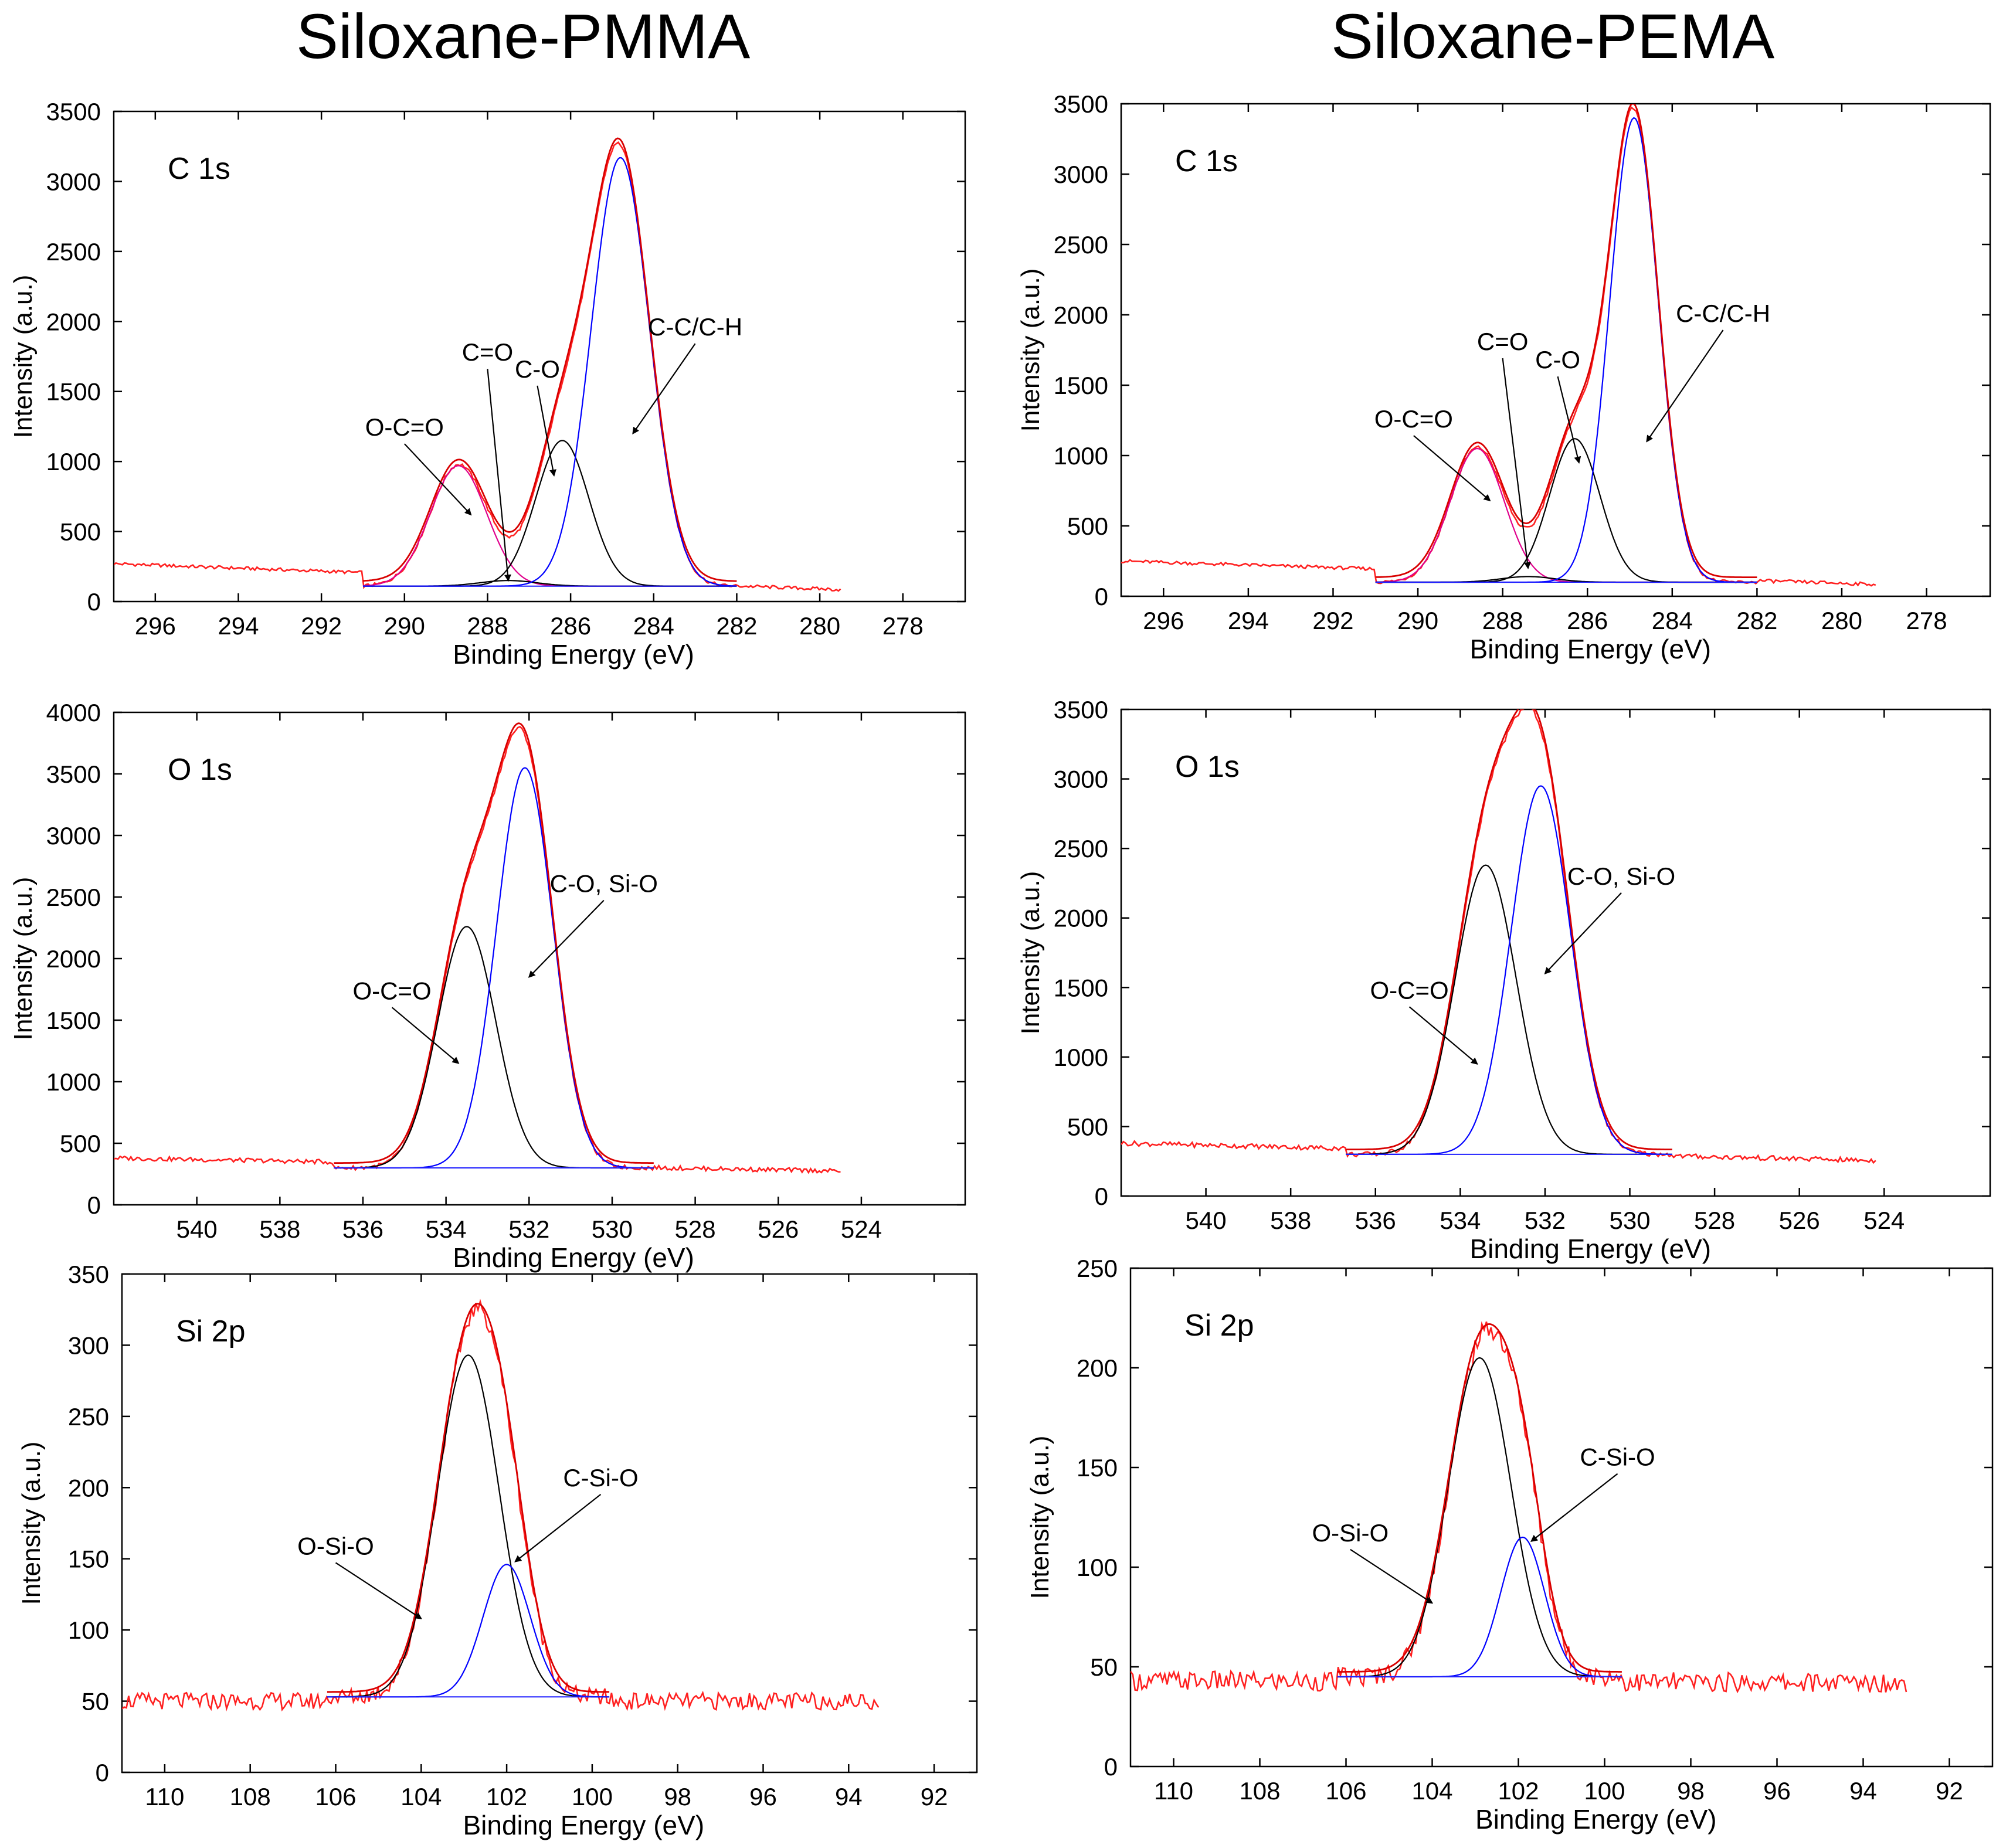  What do you see at coordinates (1249, 621) in the screenshot?
I see `x-tick-label: 294` at bounding box center [1249, 621].